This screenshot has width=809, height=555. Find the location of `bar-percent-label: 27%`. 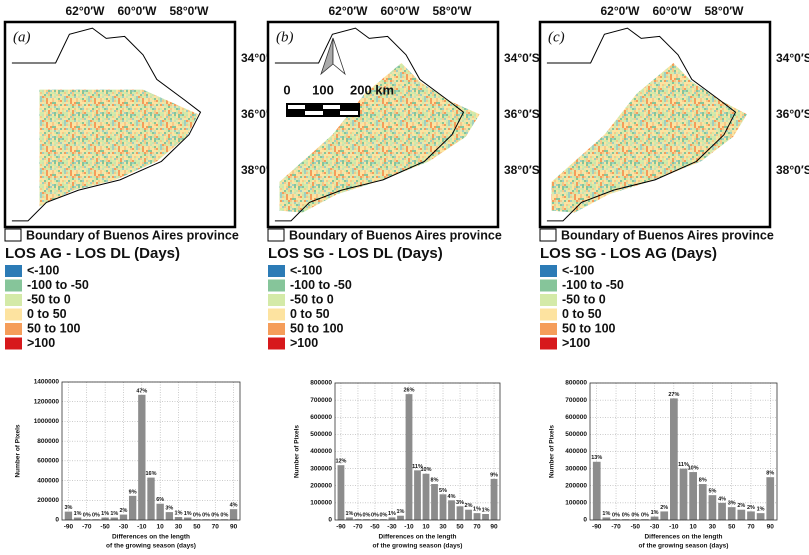

bar-percent-label: 27% is located at coordinates (673, 395).